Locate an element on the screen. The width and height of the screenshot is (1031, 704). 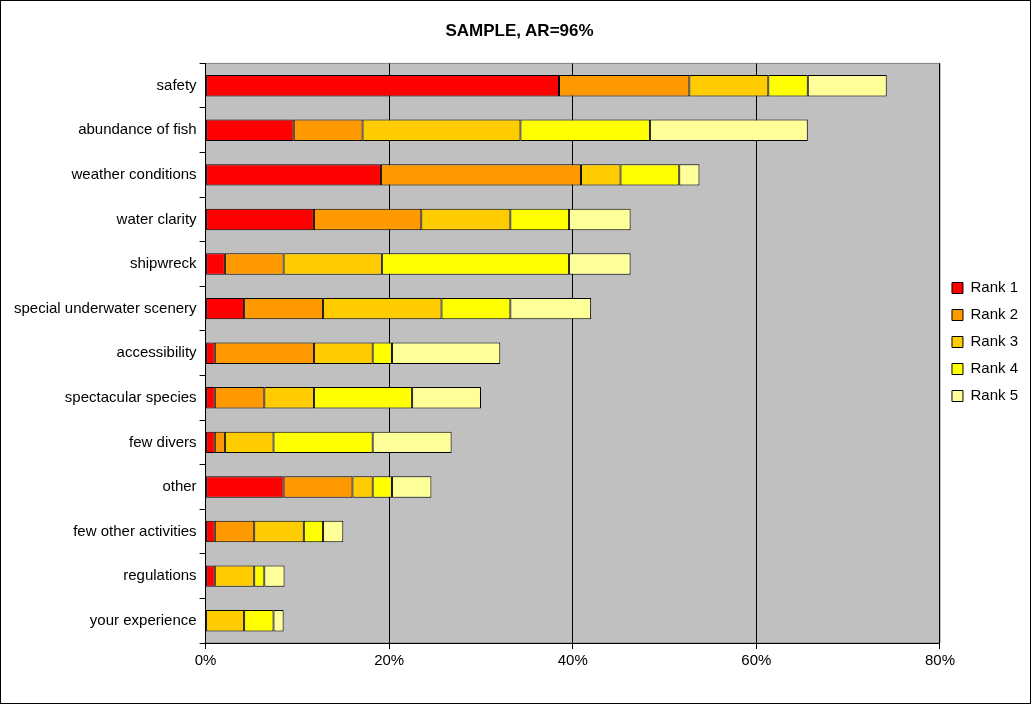
y-tick-label: water clarity is located at coordinates (156, 218).